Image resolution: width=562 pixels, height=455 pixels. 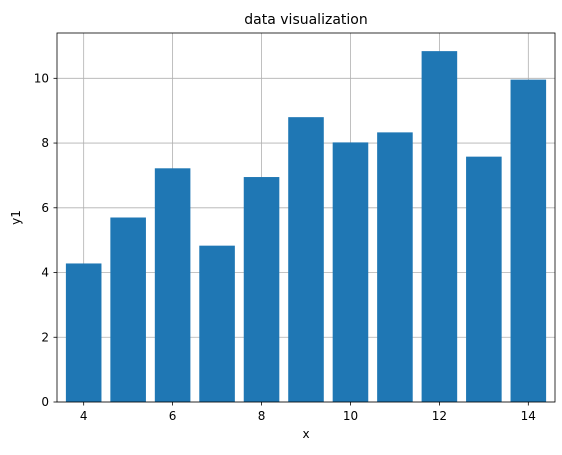 What do you see at coordinates (45, 143) in the screenshot?
I see `y-tick-label: 8` at bounding box center [45, 143].